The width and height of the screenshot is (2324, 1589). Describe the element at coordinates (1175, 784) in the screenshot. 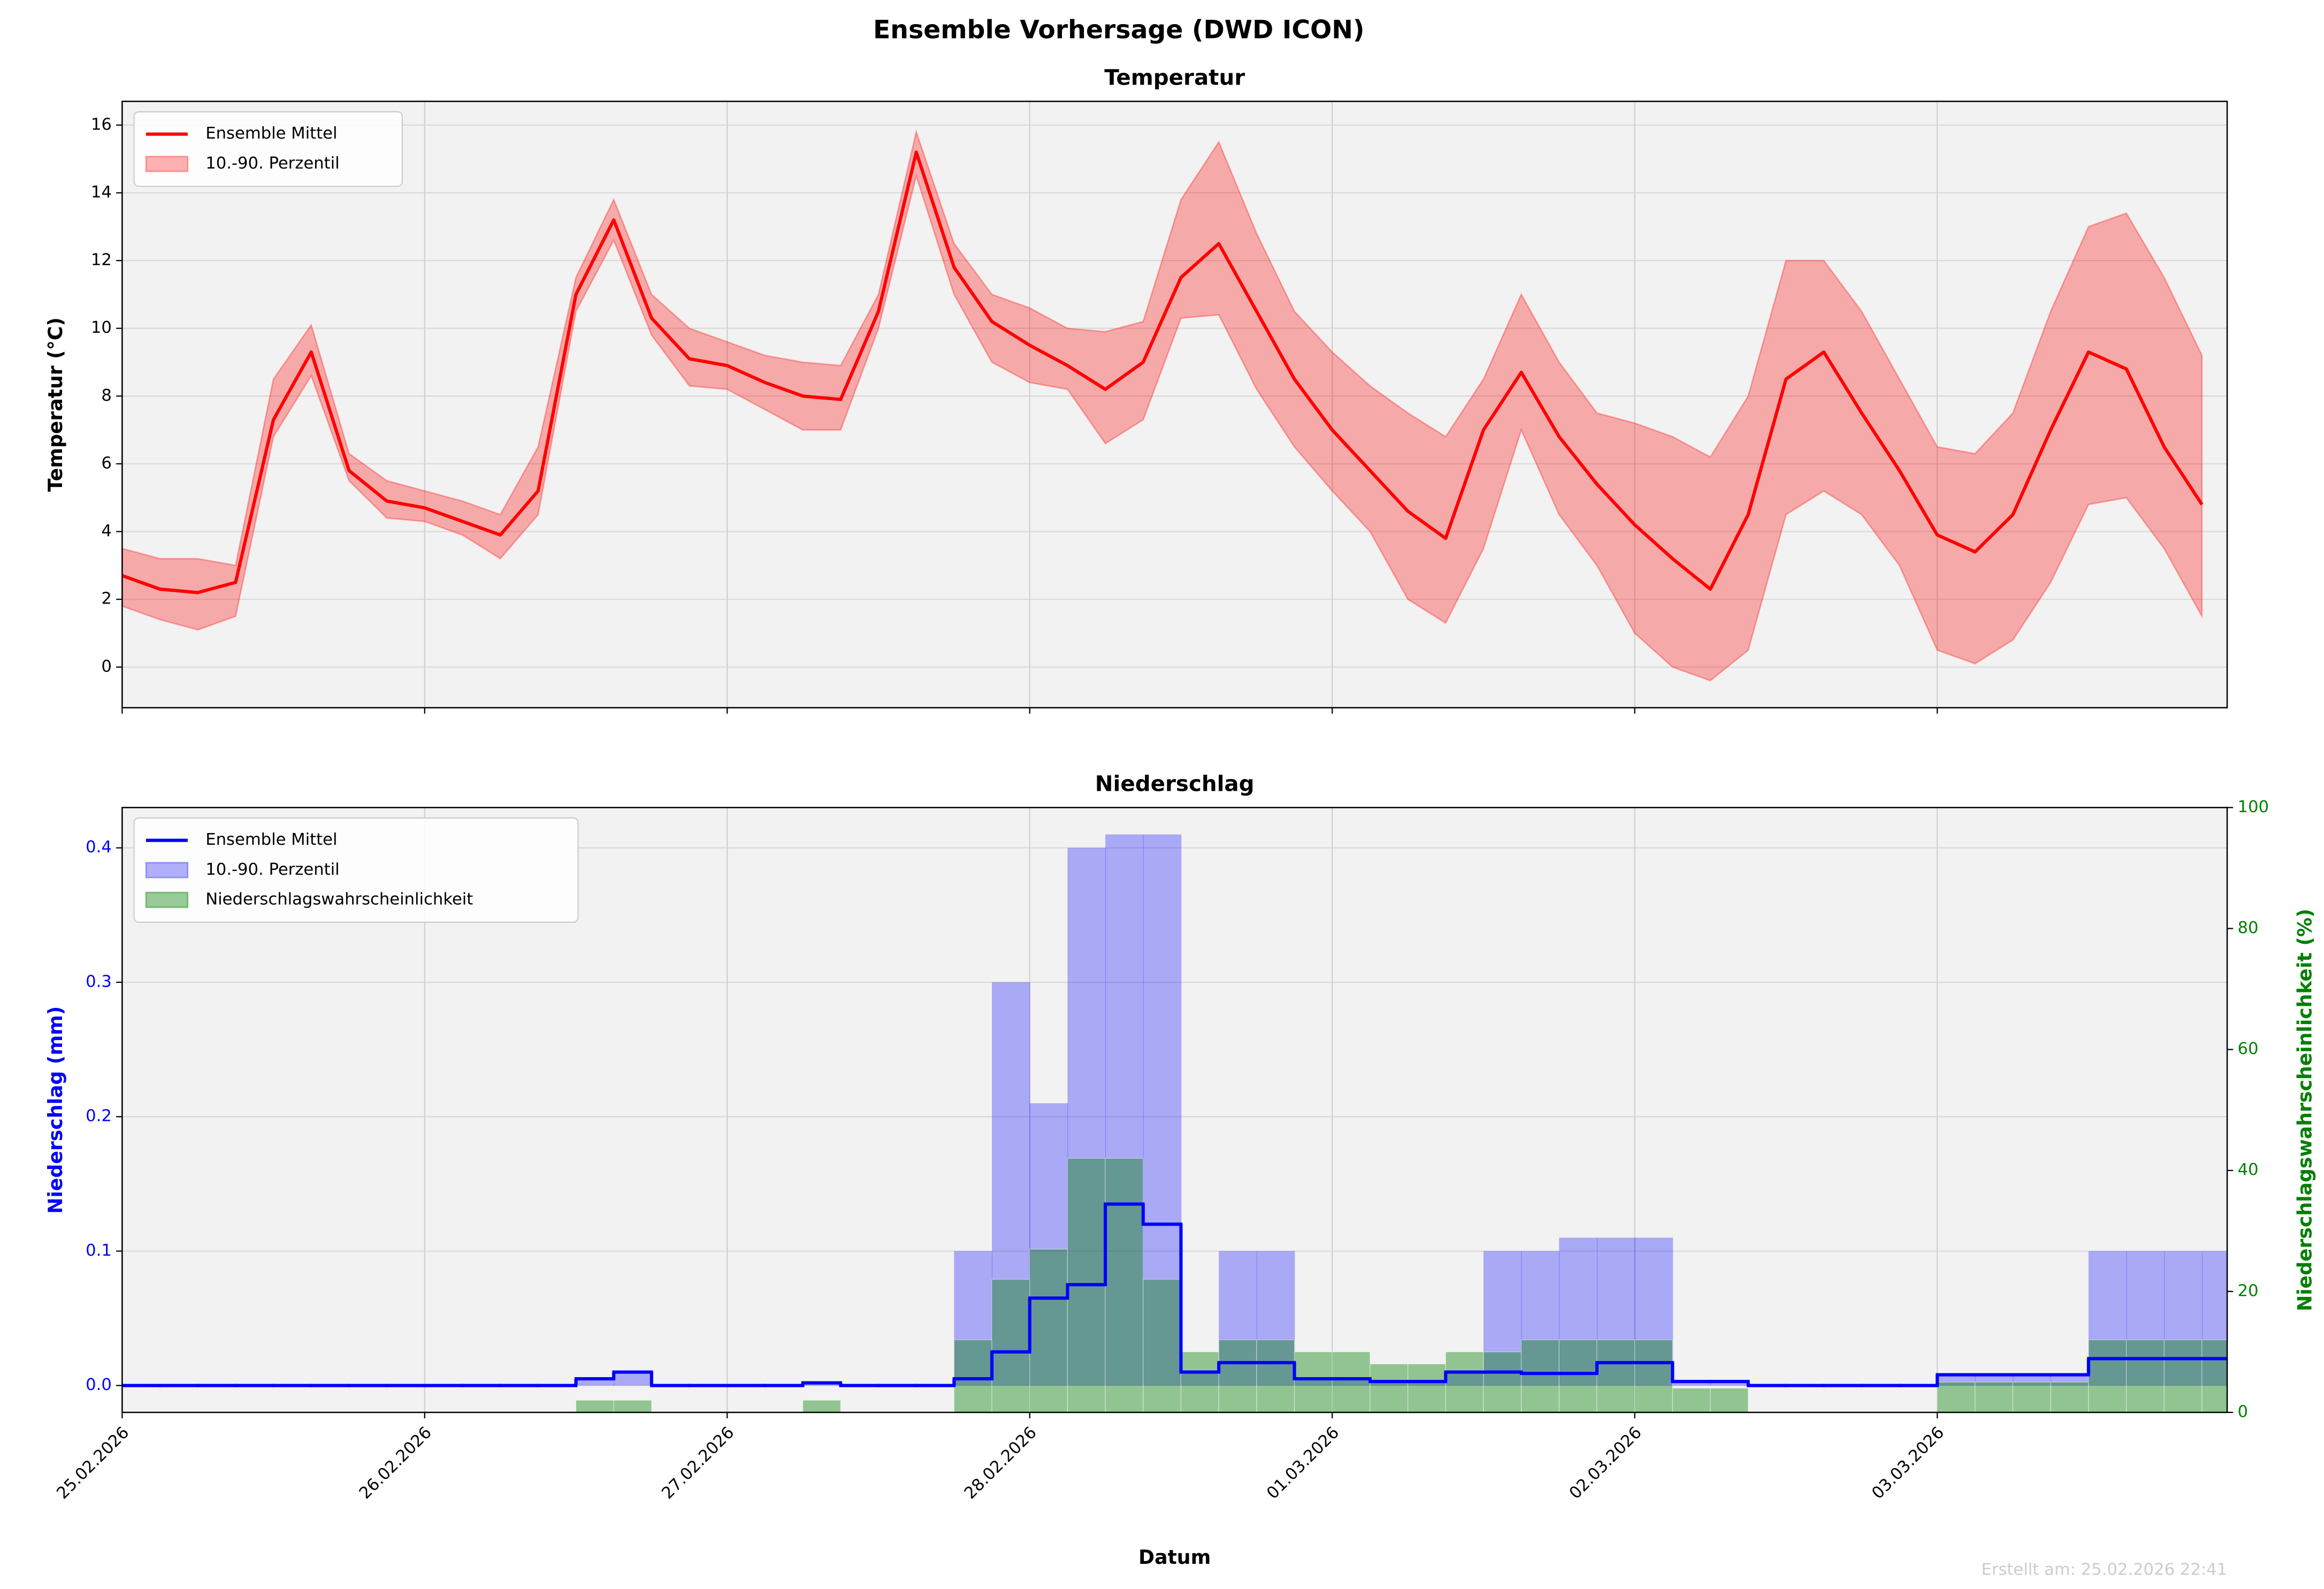

I see `panel-title: Niederschlag` at that location.